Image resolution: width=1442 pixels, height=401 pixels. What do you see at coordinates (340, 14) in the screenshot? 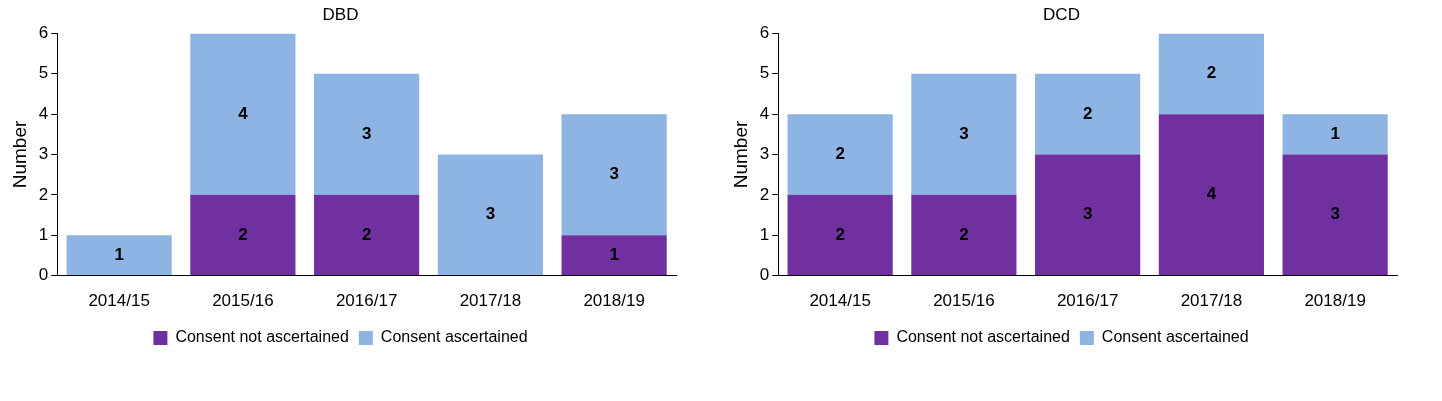
I see `chart-title: DBD` at bounding box center [340, 14].